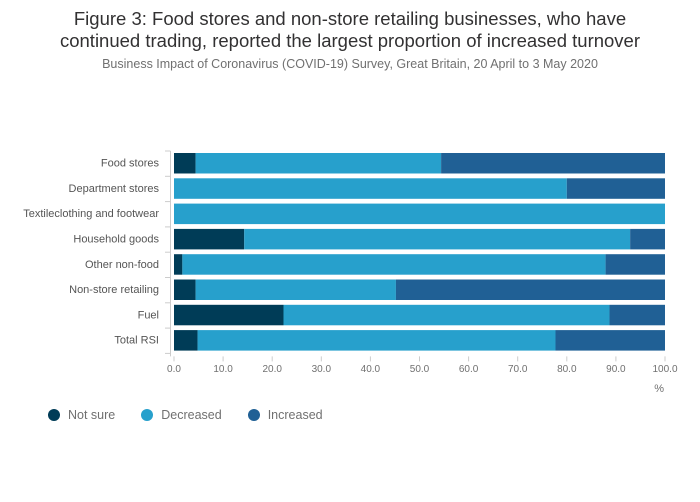 This screenshot has width=700, height=502. I want to click on category-label: Department stores, so click(114, 189).